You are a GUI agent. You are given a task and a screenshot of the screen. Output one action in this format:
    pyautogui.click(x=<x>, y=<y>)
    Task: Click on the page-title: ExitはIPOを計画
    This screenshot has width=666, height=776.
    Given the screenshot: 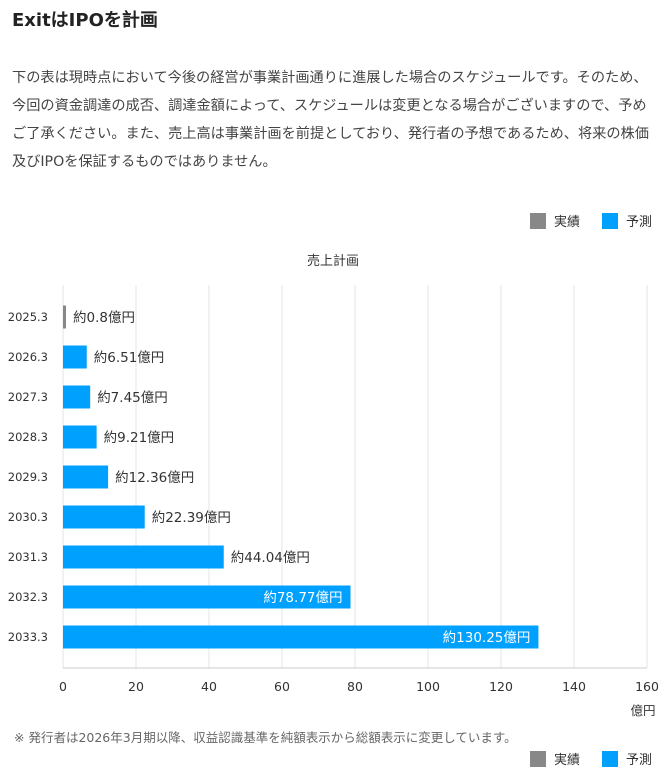 What is the action you would take?
    pyautogui.click(x=85, y=20)
    